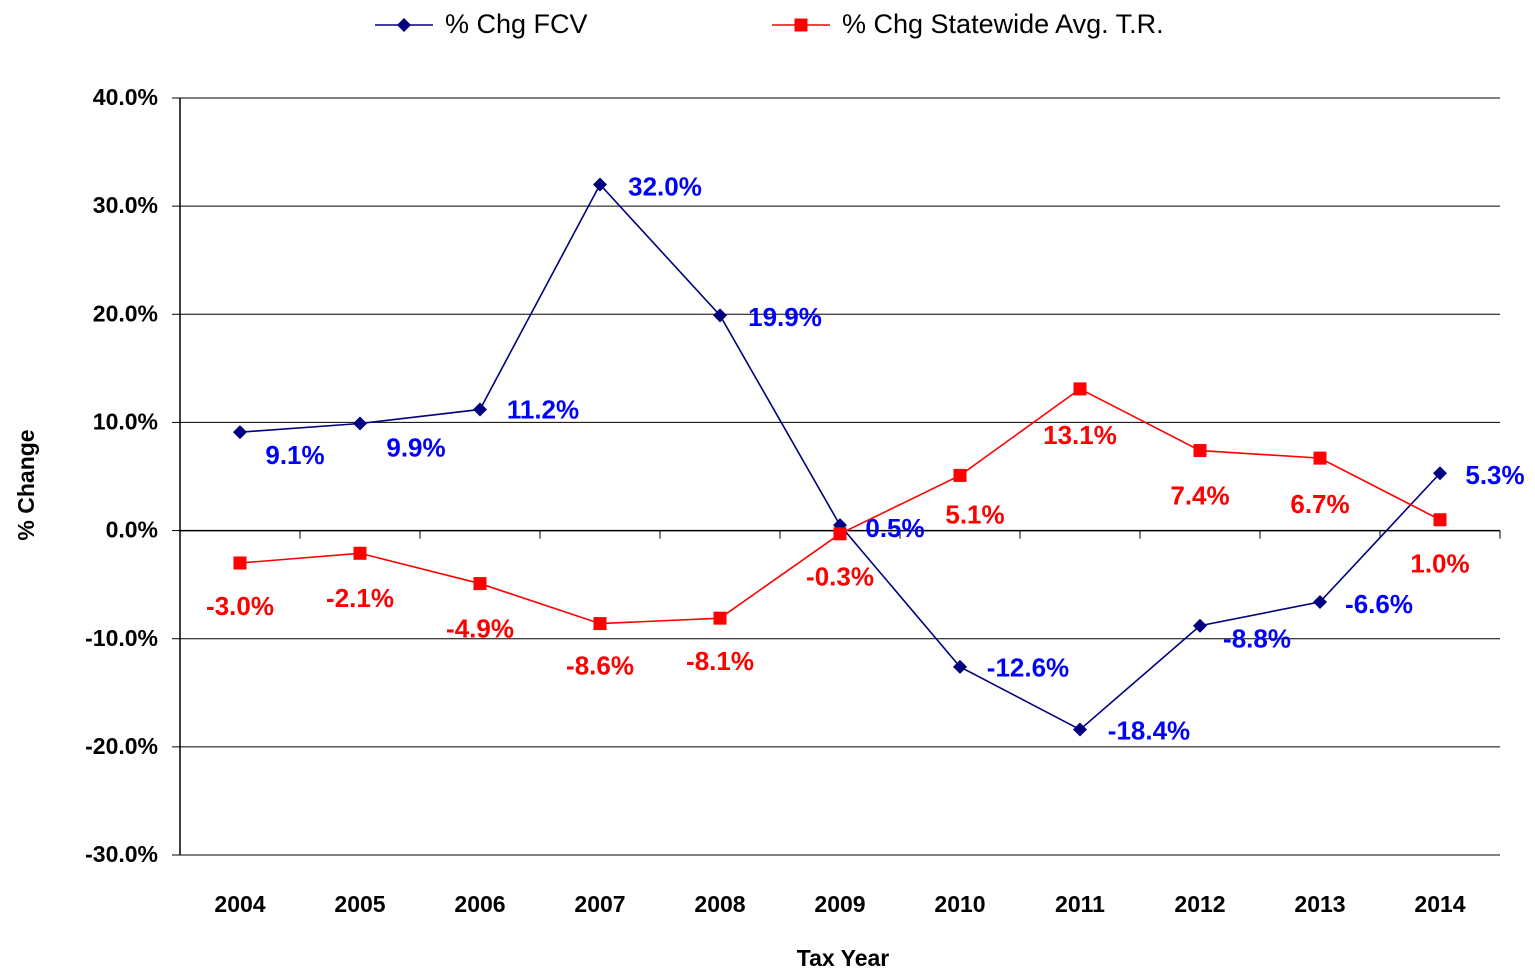 This screenshot has width=1535, height=974. I want to click on data-label: -4.9%, so click(480, 628).